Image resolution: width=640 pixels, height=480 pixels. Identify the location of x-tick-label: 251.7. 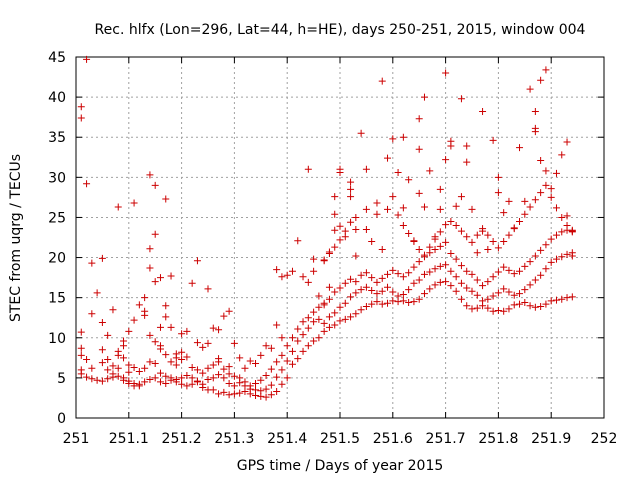
(446, 439).